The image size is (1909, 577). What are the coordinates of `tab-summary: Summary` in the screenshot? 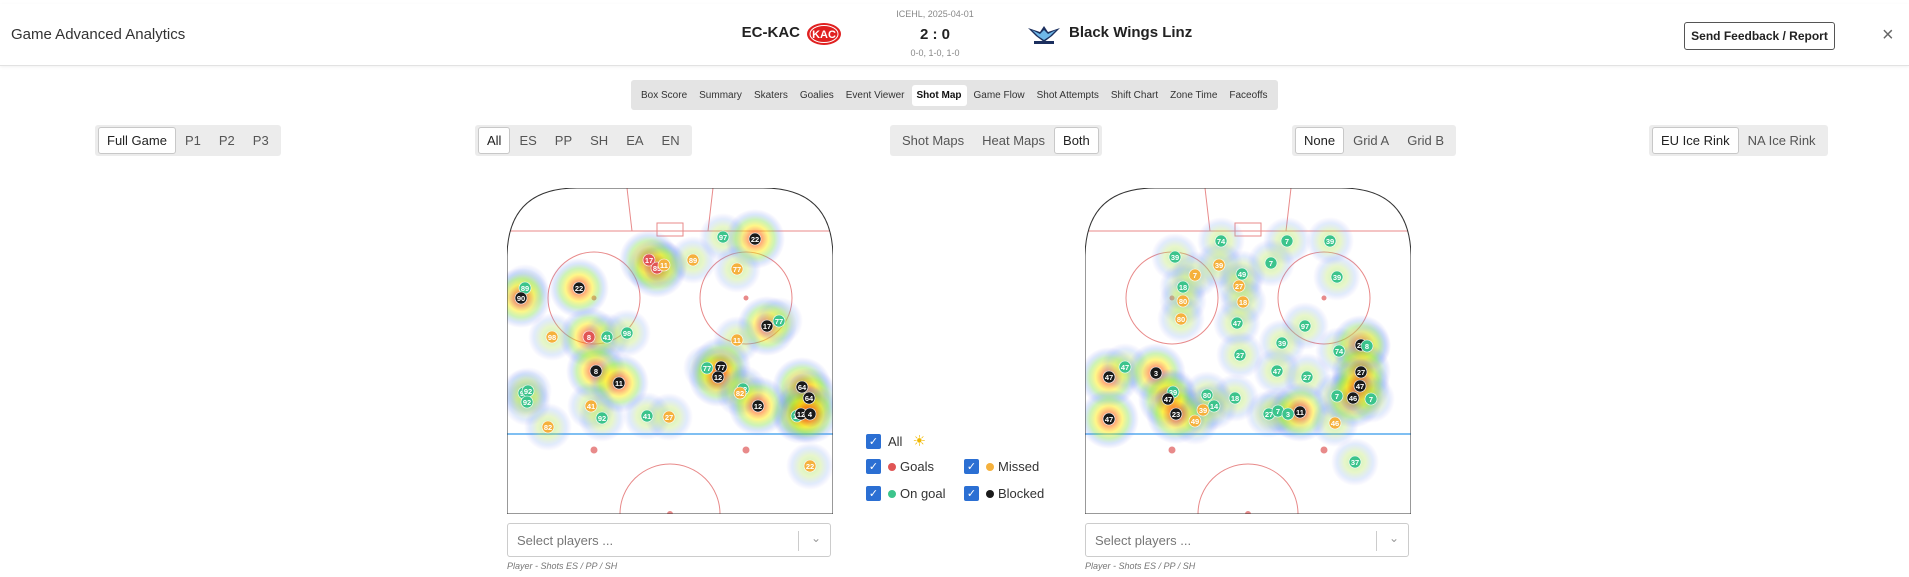 It's located at (720, 95).